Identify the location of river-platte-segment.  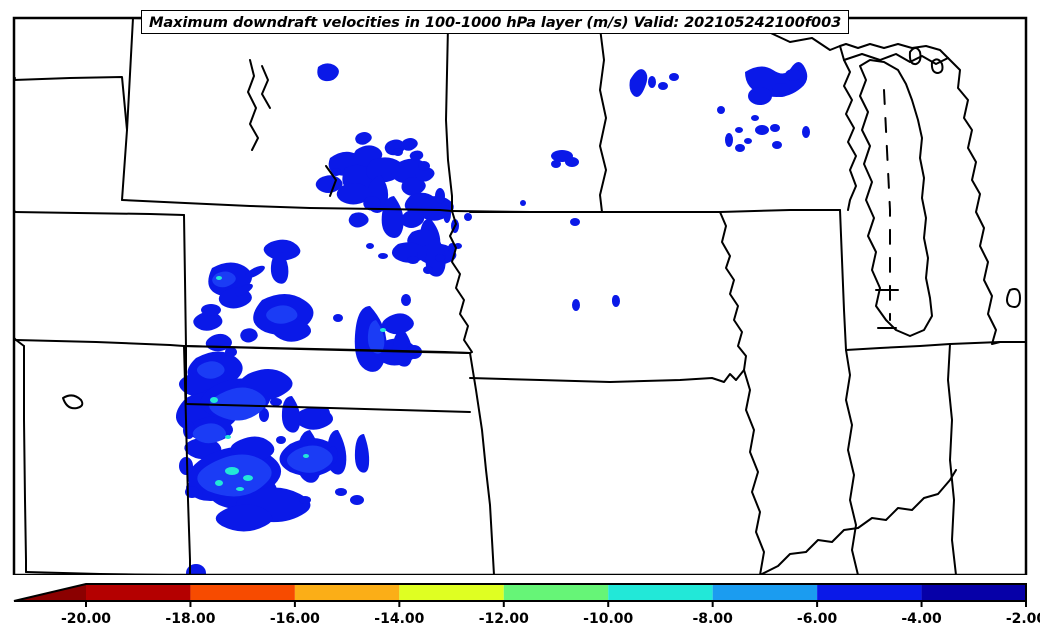
(331, 181).